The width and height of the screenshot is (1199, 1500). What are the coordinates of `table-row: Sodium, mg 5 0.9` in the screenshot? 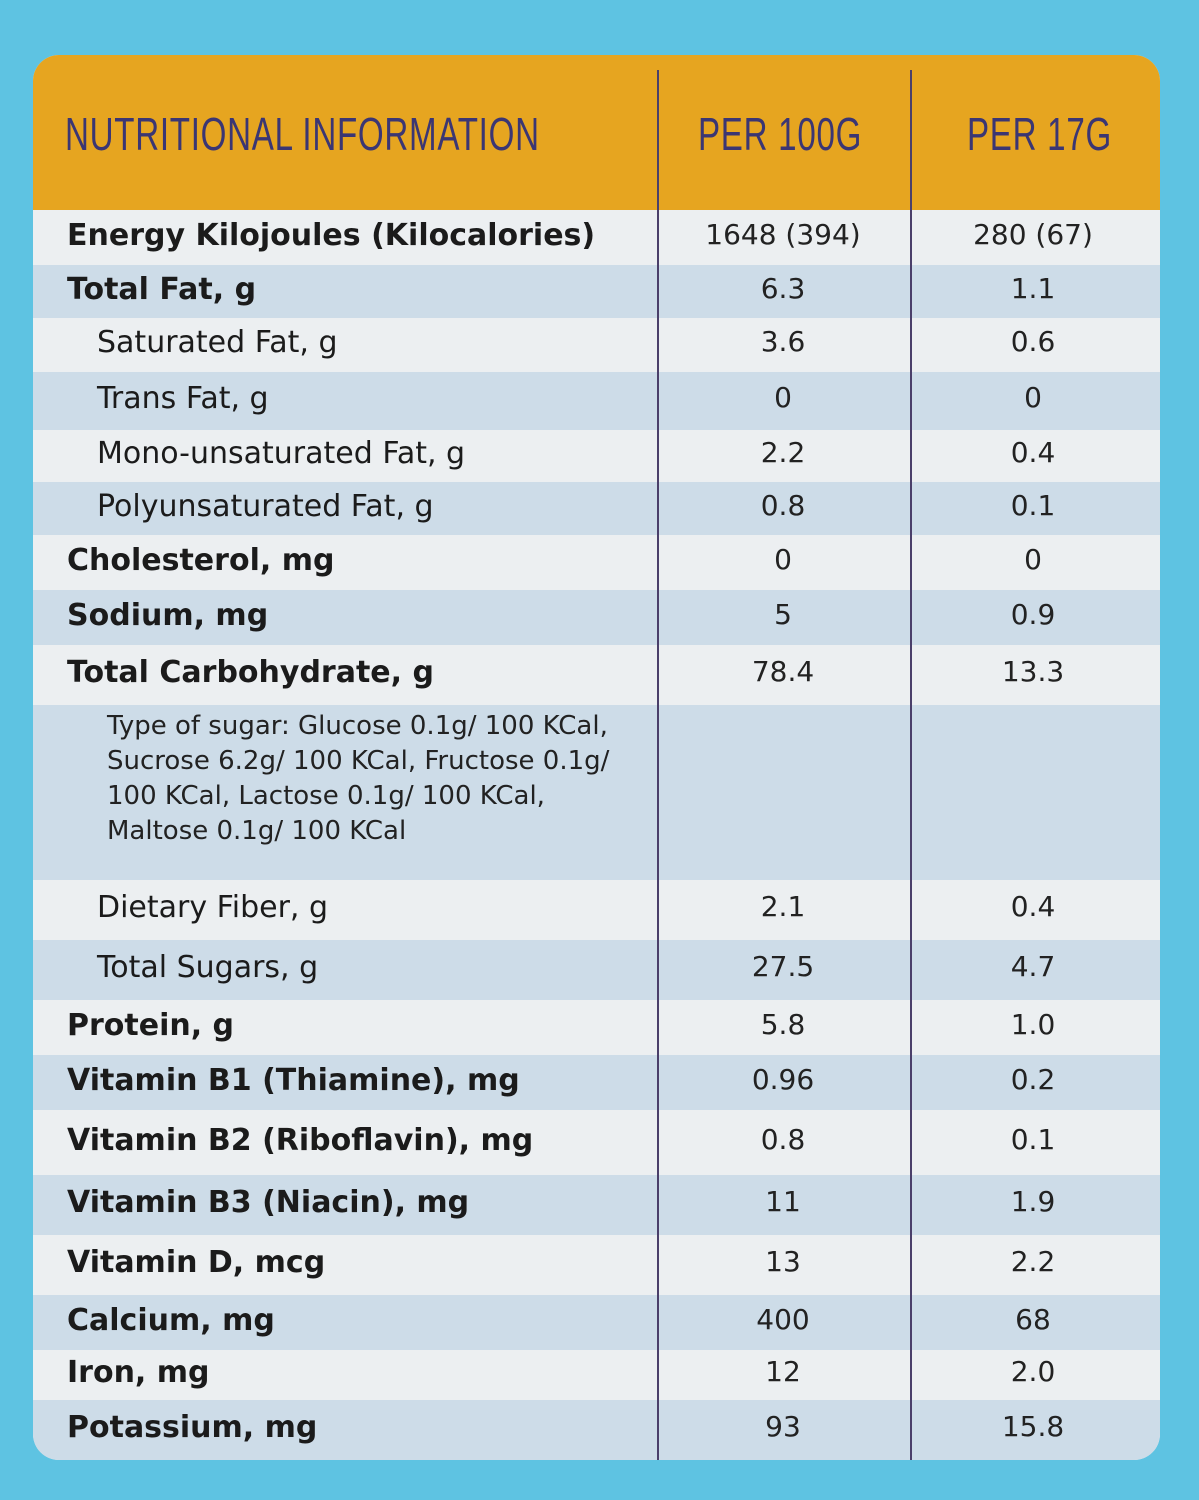 It's located at (596, 617).